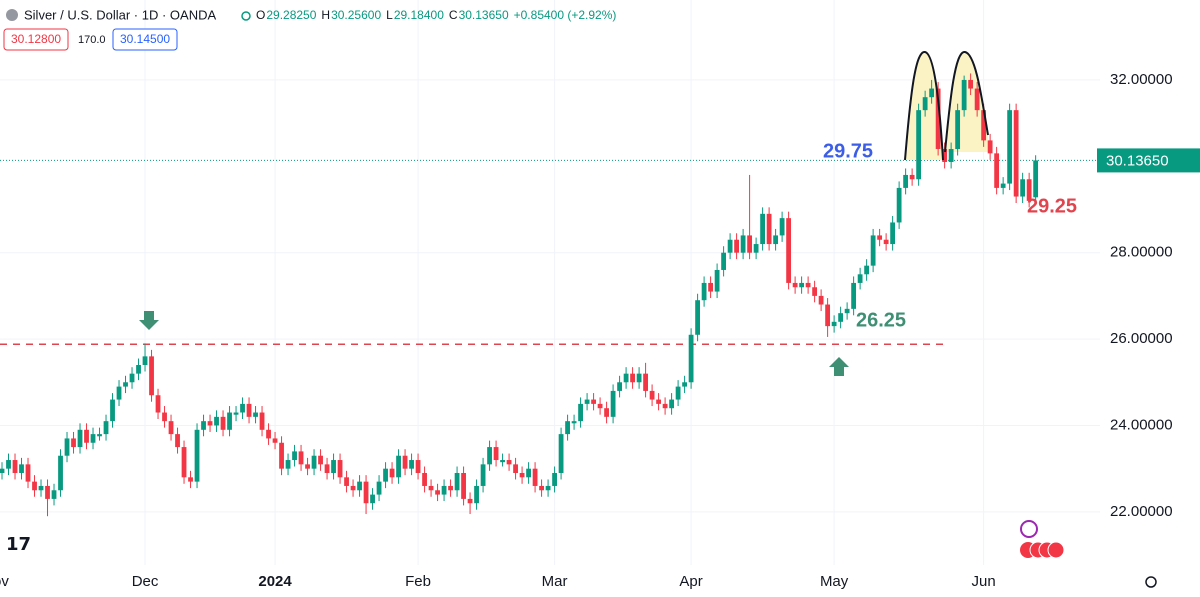 This screenshot has height=597, width=1200. Describe the element at coordinates (120, 14) in the screenshot. I see `symbol-title: Silver / U.S. Dollar · 1D · OANDA` at that location.